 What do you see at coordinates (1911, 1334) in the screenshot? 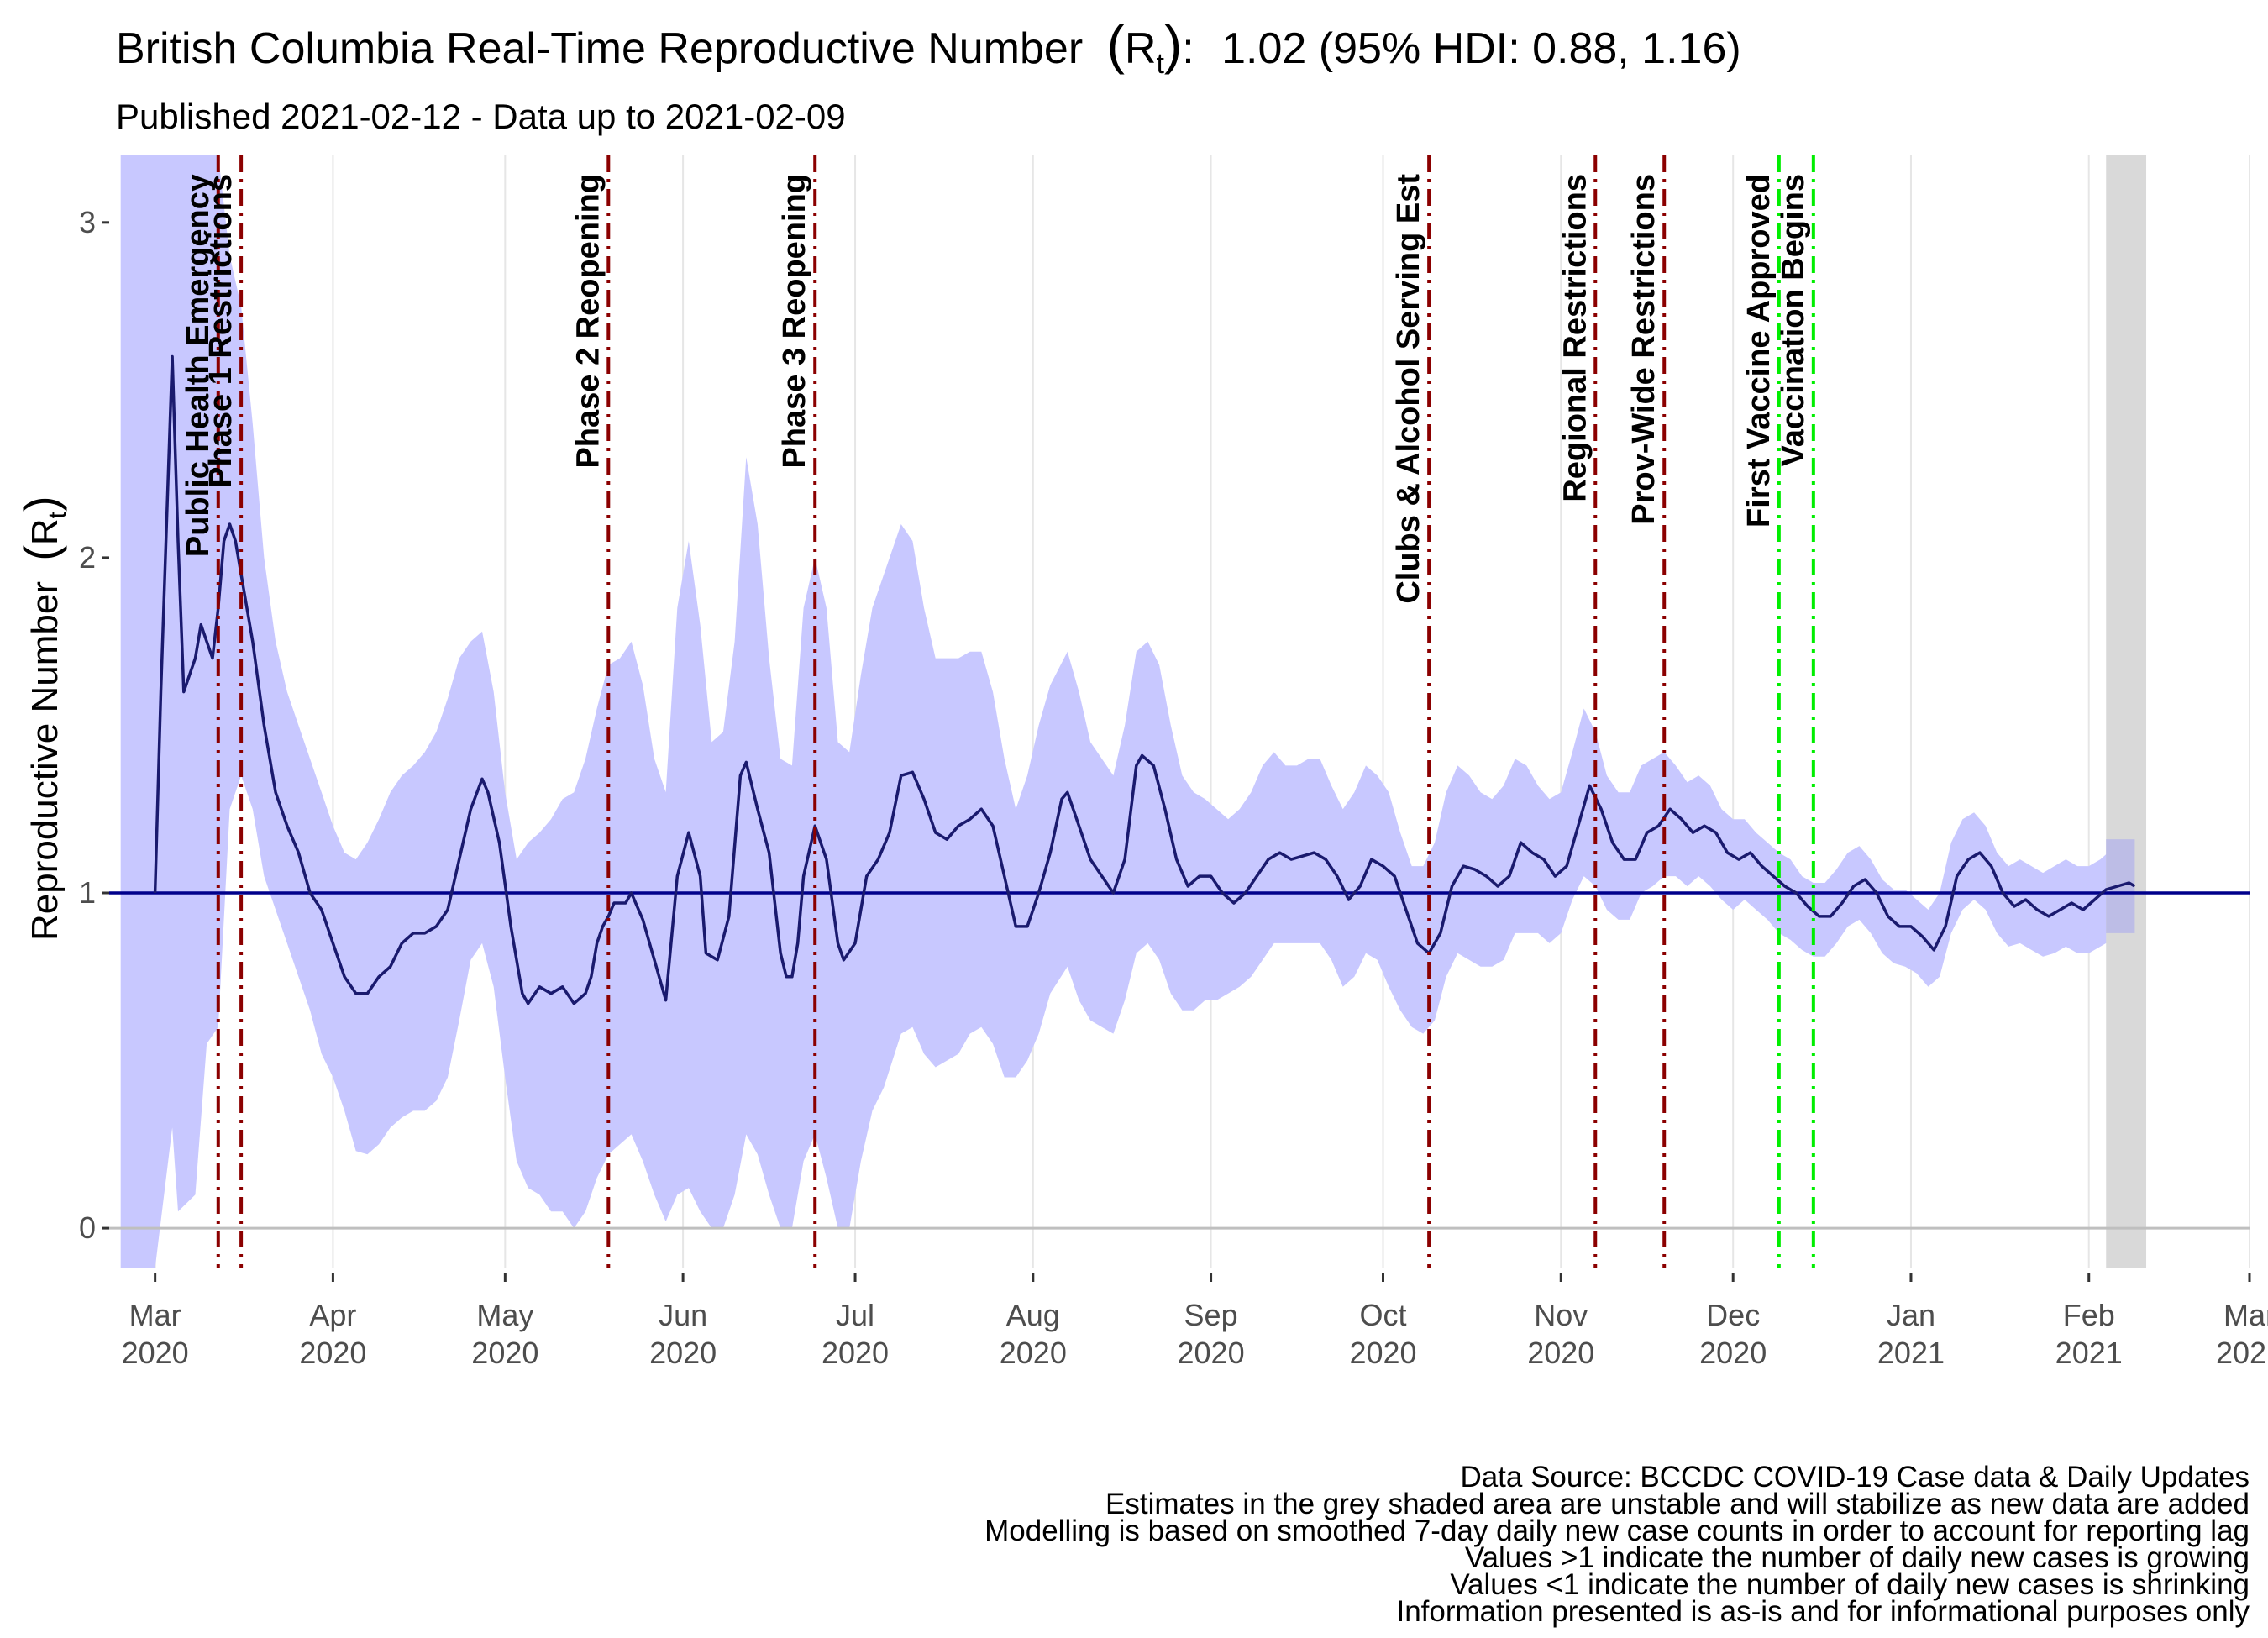
I see `x-tick-label-jan-2021: Jan 2021` at bounding box center [1911, 1334].